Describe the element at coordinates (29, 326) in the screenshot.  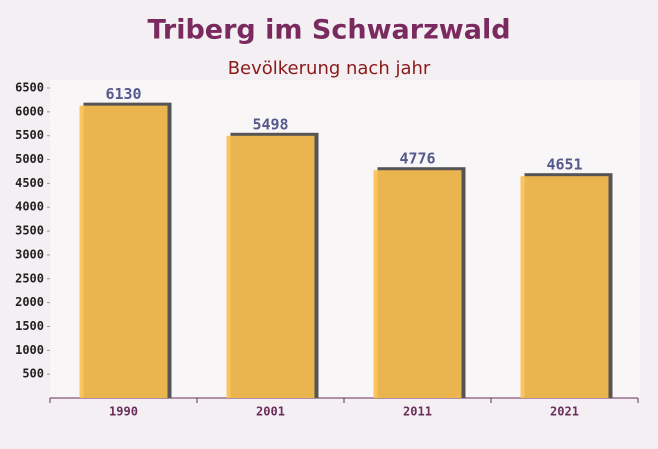
I see `y-tick-label: 1500` at that location.